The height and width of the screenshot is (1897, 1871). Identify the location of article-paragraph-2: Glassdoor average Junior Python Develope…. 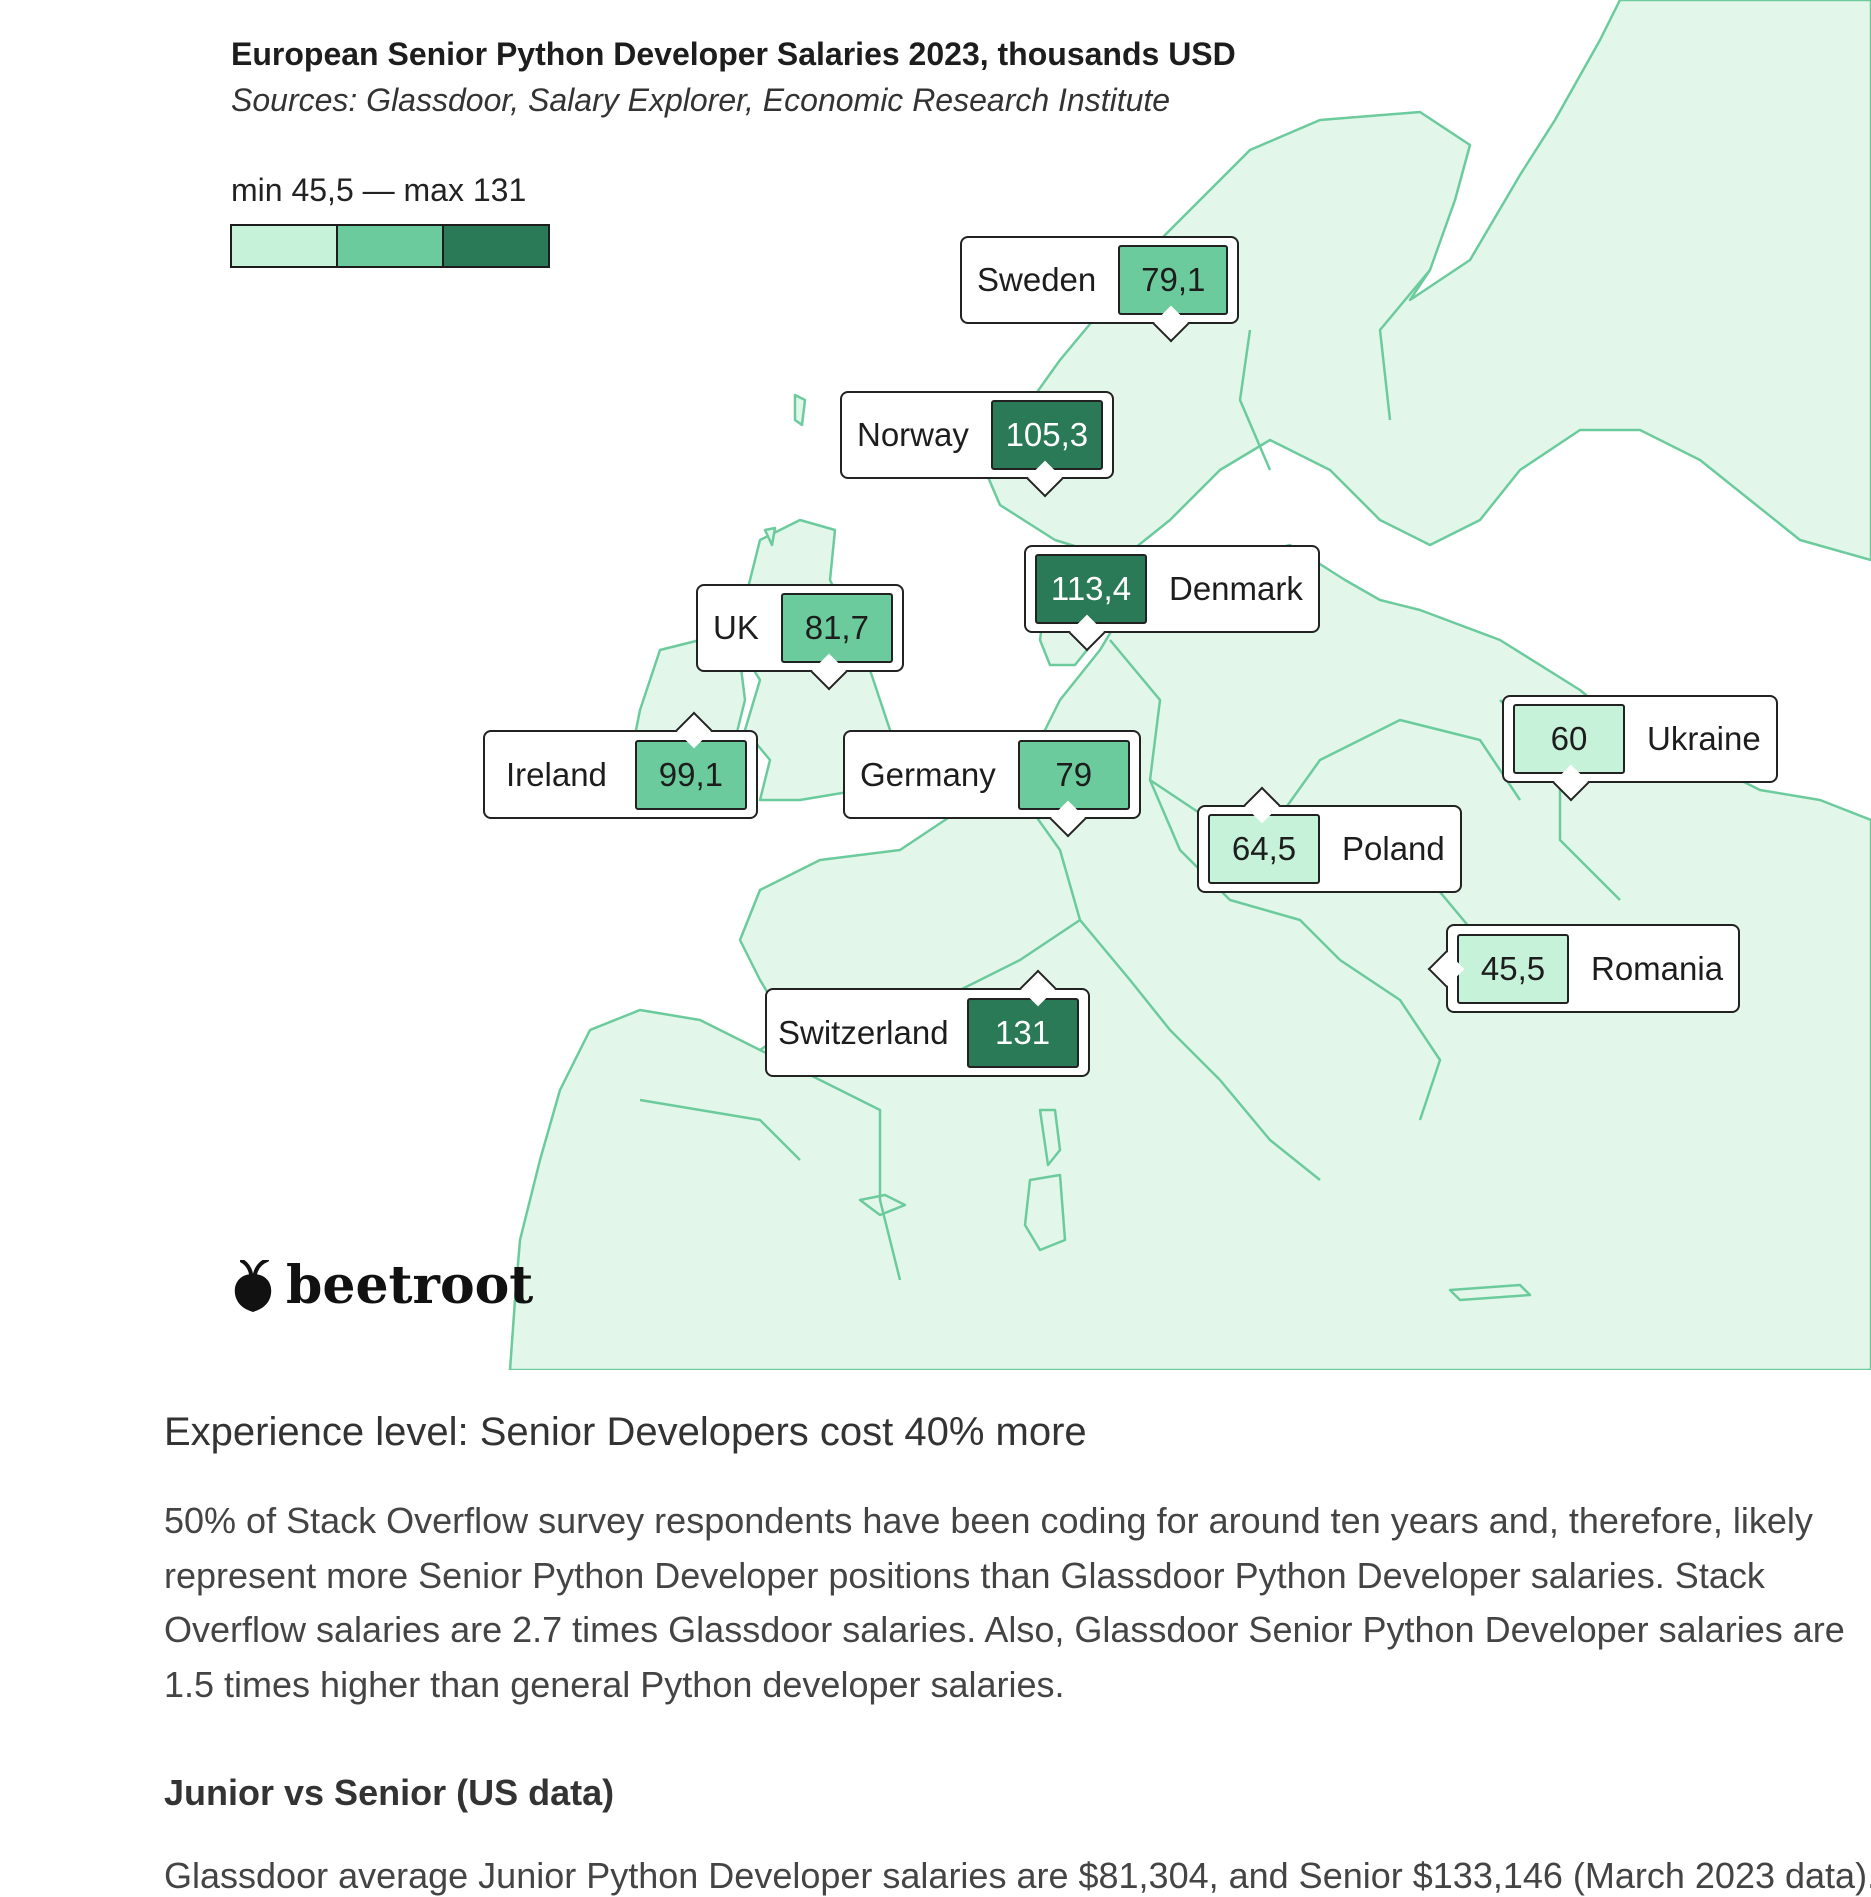
(1017, 1875).